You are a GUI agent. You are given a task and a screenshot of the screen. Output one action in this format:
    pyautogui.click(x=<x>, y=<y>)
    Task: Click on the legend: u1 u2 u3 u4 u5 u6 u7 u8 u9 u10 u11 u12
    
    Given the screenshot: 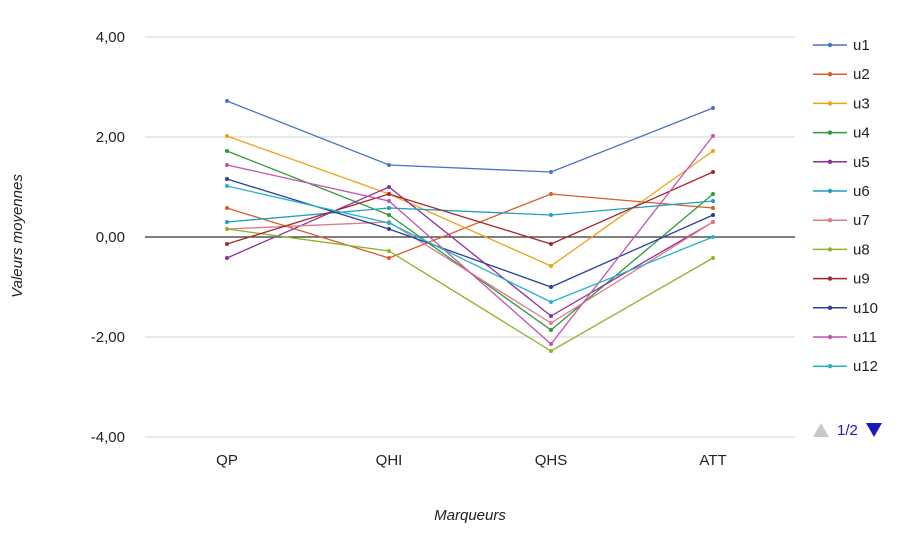 What is the action you would take?
    pyautogui.click(x=845, y=206)
    